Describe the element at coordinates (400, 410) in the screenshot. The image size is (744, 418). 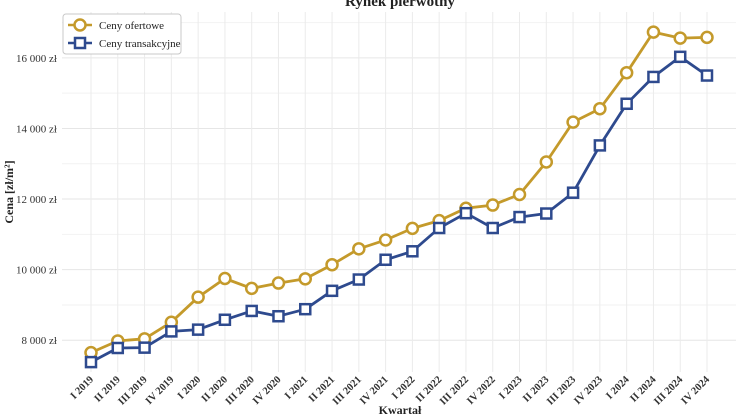
I see `x-axis-label: Kwartał` at that location.